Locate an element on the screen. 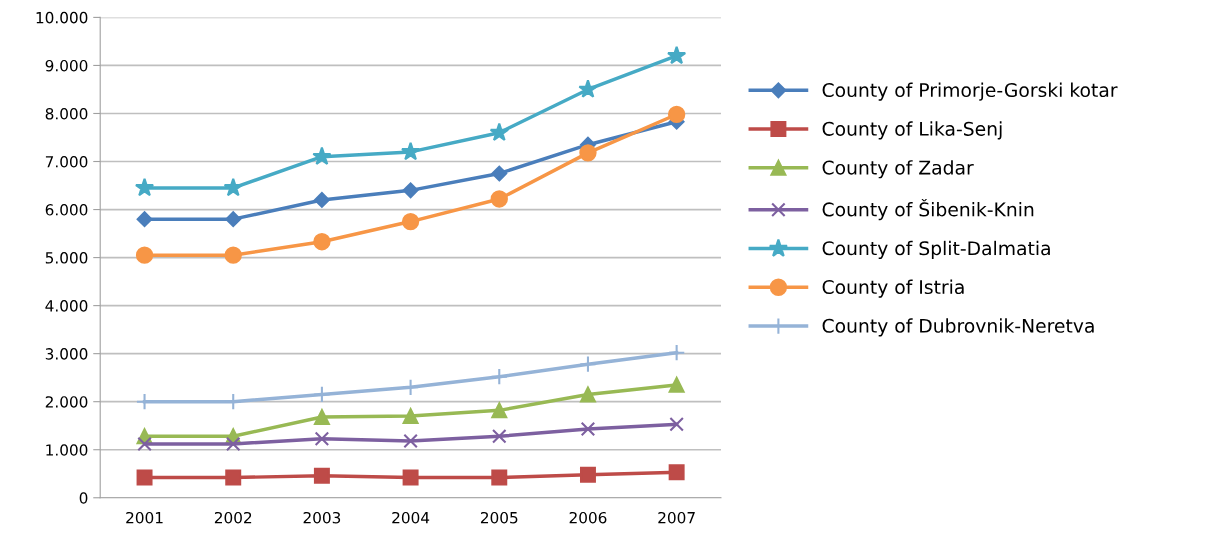 This screenshot has width=1222, height=544. x-tick-label: 2003 is located at coordinates (322, 517).